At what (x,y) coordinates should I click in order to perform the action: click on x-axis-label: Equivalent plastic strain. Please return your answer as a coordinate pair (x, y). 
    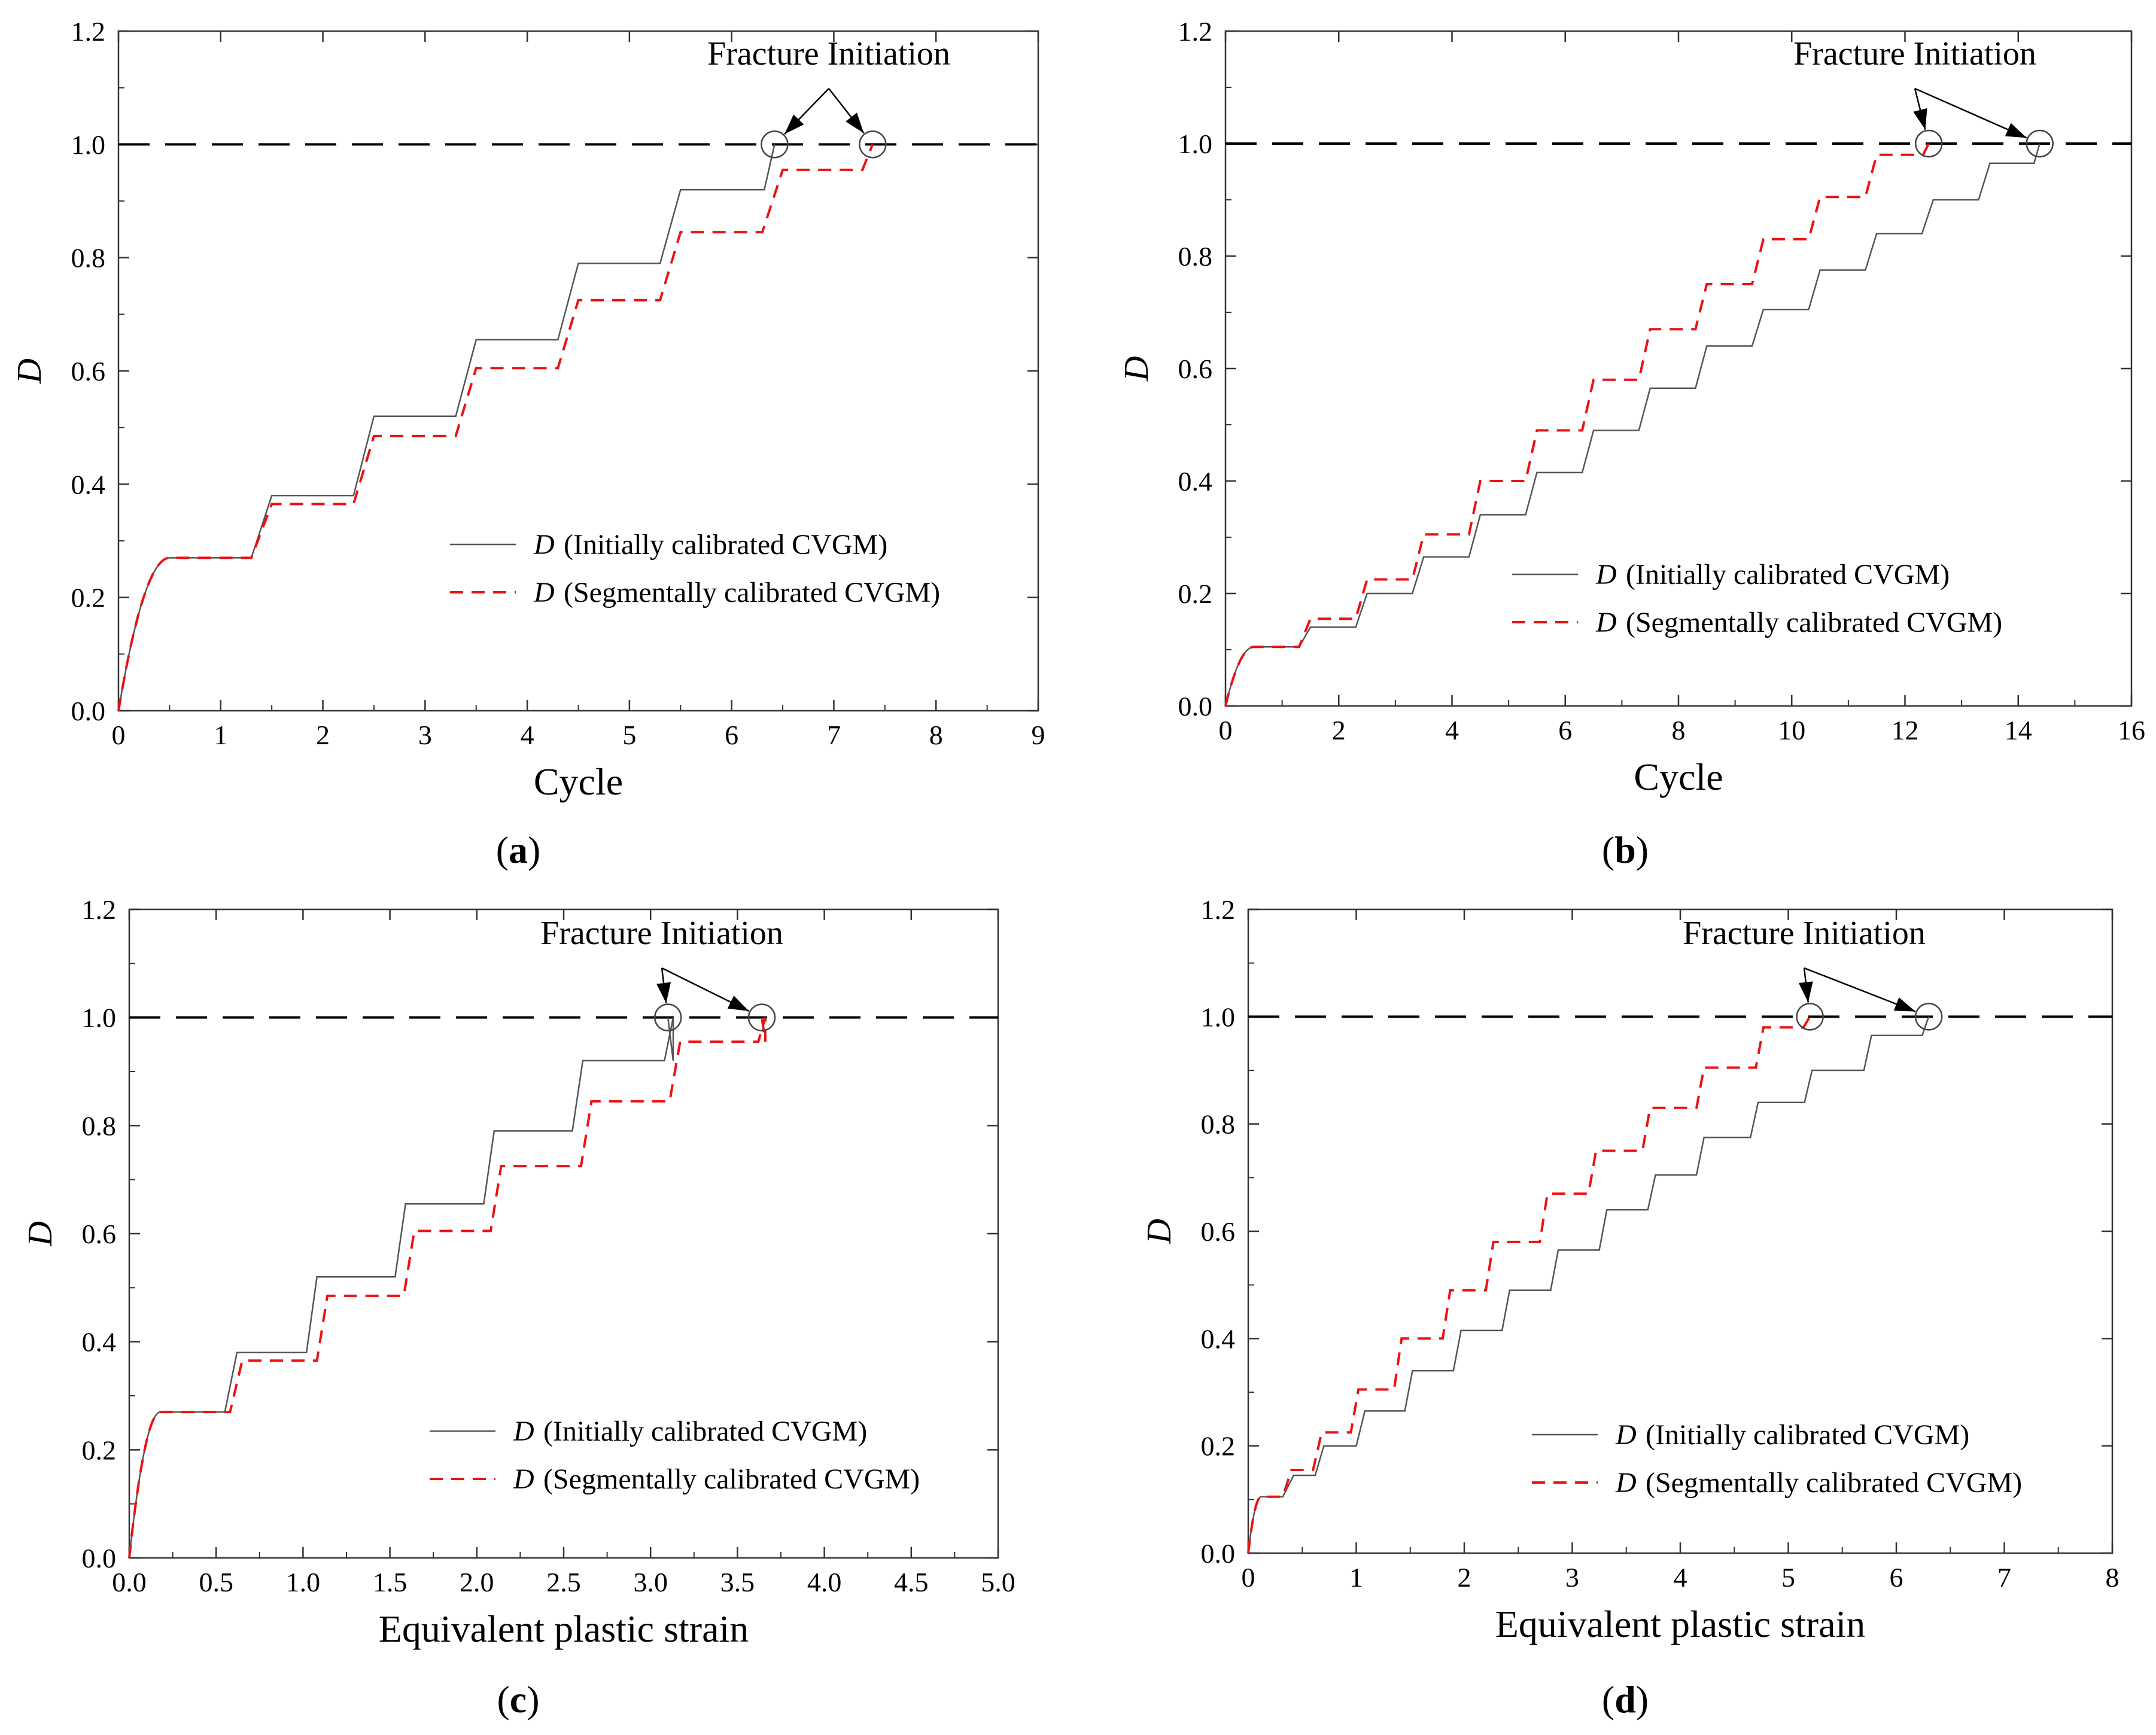
    Looking at the image, I should click on (1680, 1624).